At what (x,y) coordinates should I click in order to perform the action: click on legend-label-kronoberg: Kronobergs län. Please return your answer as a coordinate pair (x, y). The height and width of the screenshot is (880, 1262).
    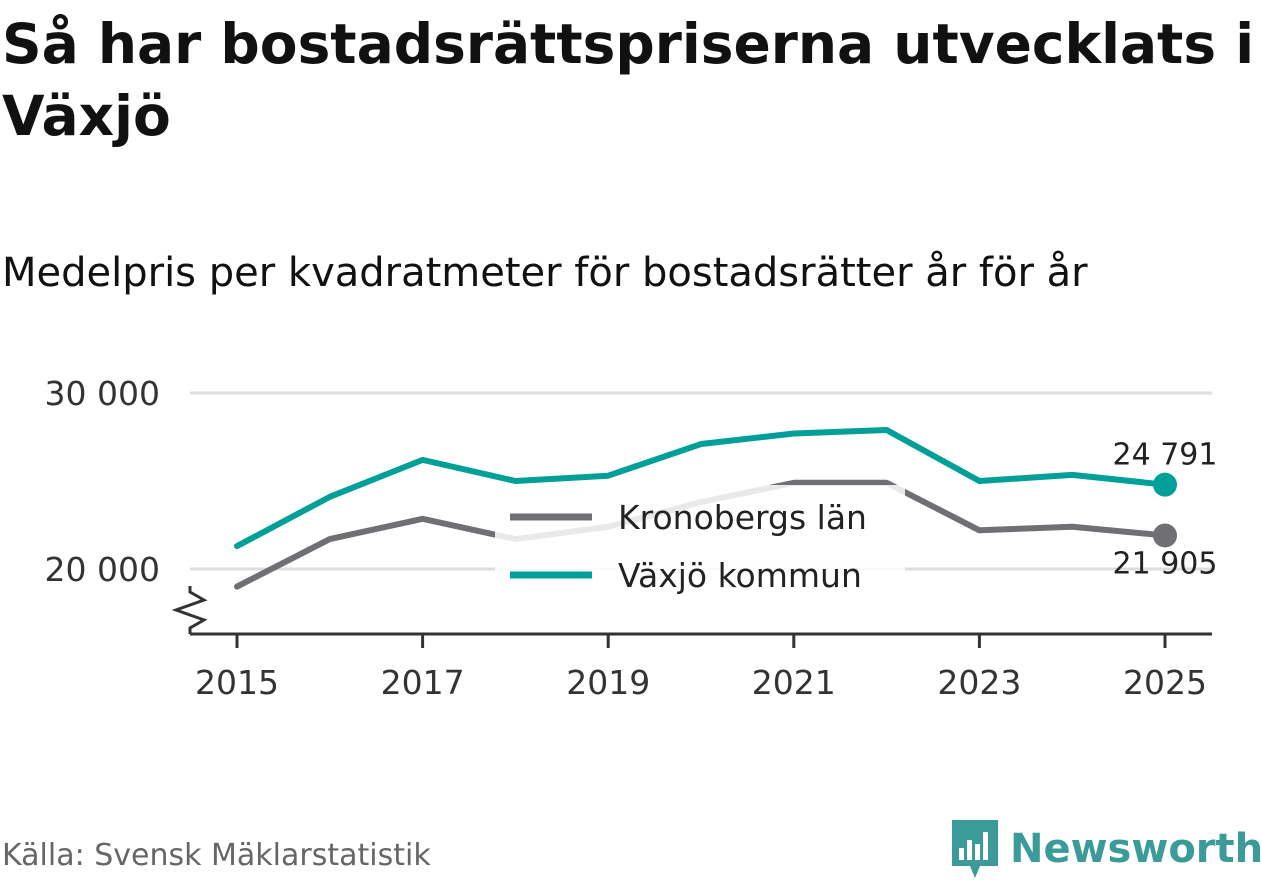
    Looking at the image, I should click on (742, 517).